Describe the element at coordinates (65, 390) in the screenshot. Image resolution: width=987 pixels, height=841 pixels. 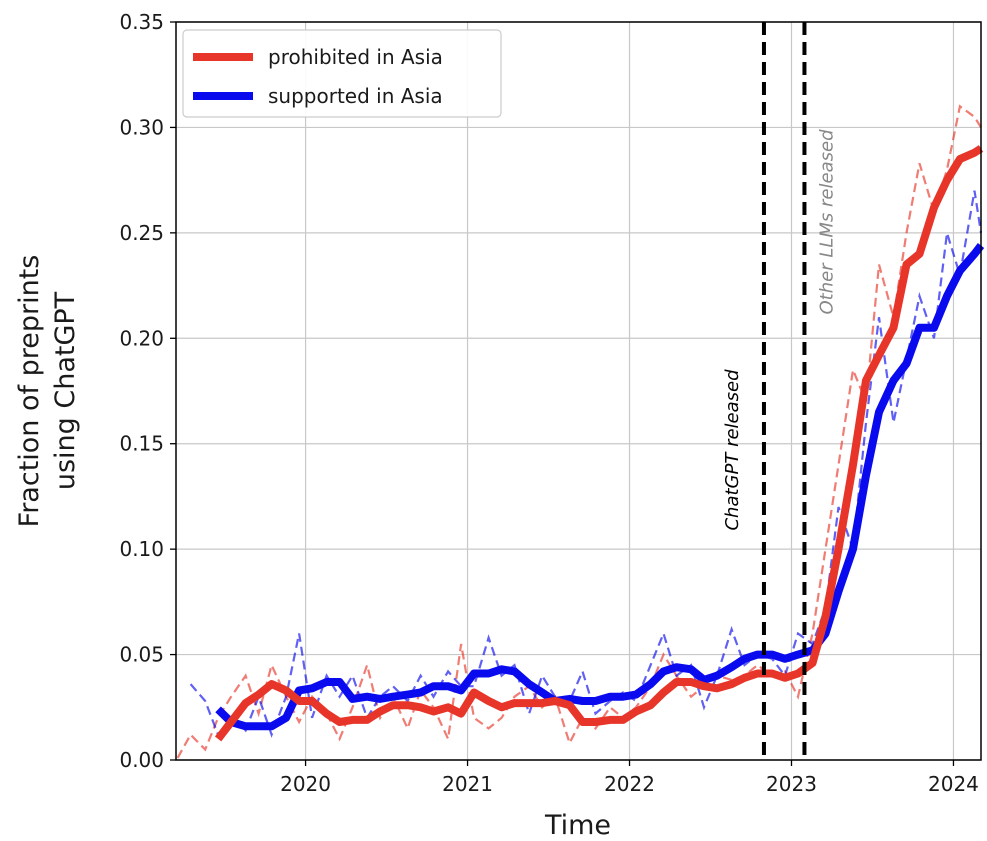
I see `y-axis-title-line-2: using ChatGPT` at that location.